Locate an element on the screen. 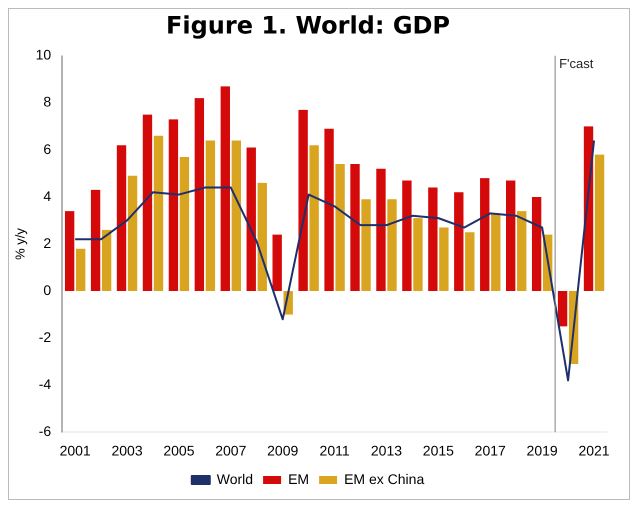 The image size is (639, 508). ref-line-label: F'cast is located at coordinates (576, 63).